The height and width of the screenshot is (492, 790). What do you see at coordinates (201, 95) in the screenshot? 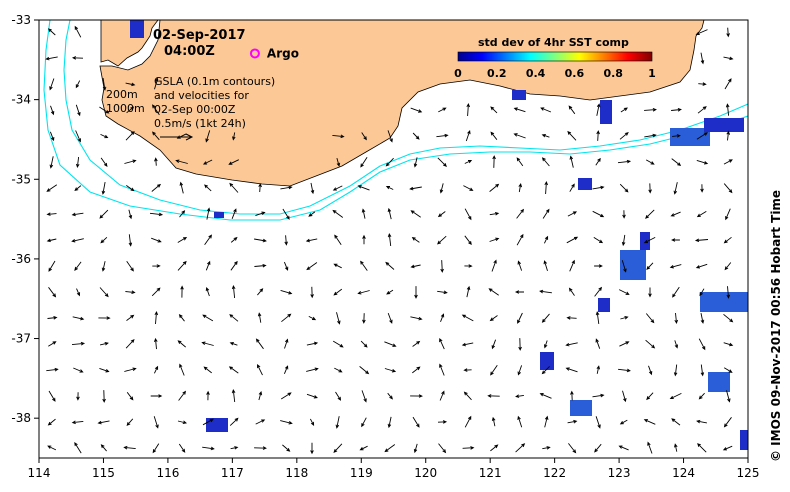
I see `gsla-caption-line2: and velocities for` at bounding box center [201, 95].